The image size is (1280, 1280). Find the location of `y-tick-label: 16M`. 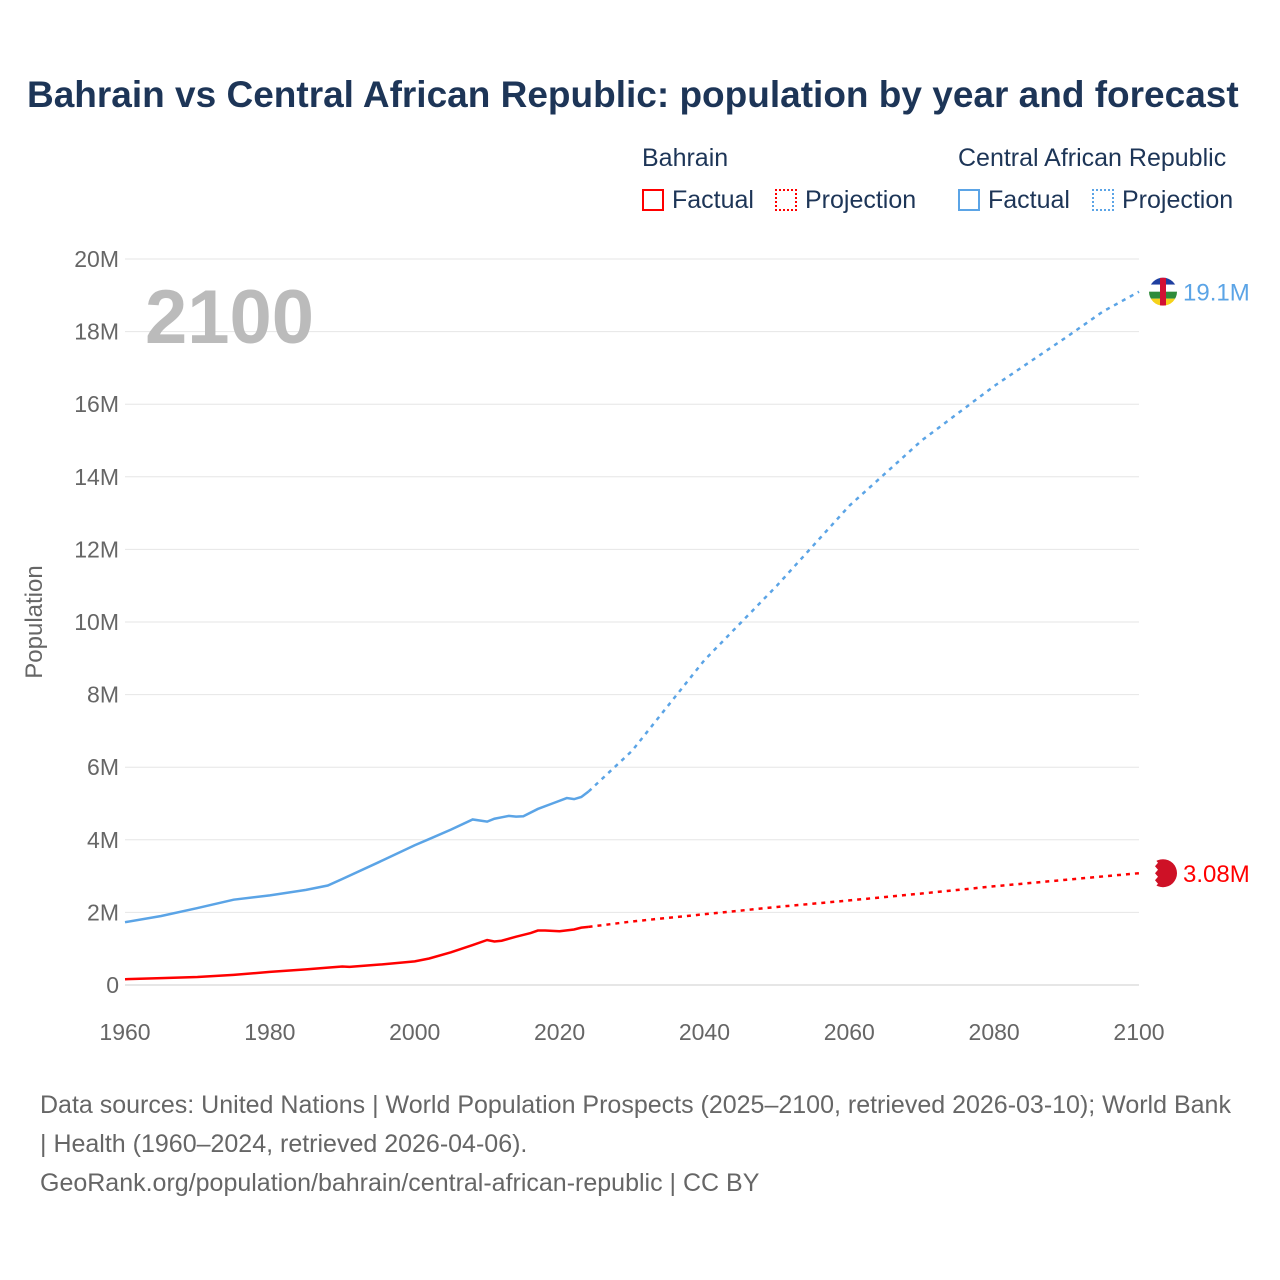

y-tick-label: 16M is located at coordinates (96, 404).